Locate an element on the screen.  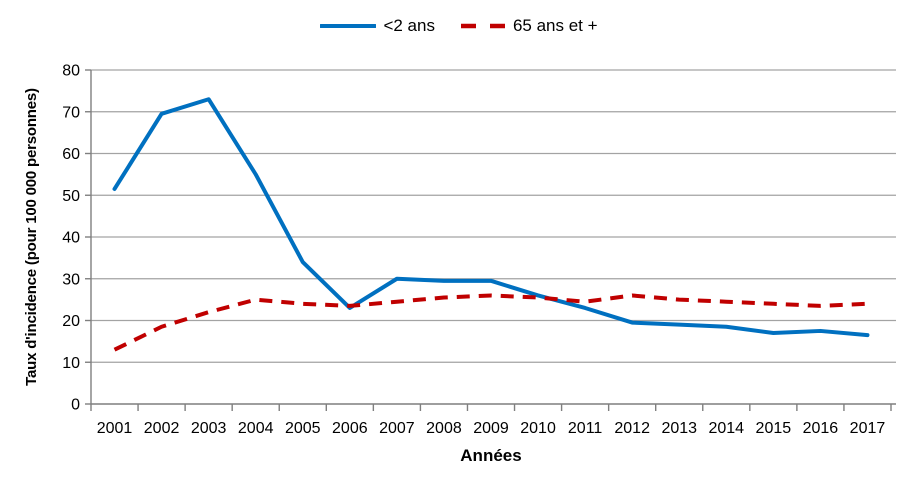
x-tick-label: 2011 is located at coordinates (585, 428).